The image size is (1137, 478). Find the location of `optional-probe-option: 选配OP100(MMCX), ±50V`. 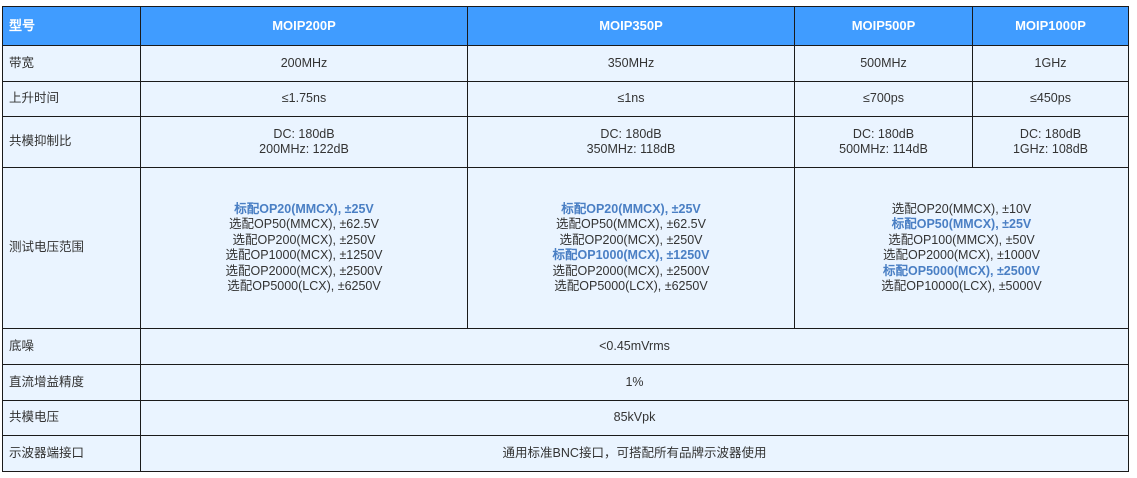

optional-probe-option: 选配OP100(MMCX), ±50V is located at coordinates (961, 239).